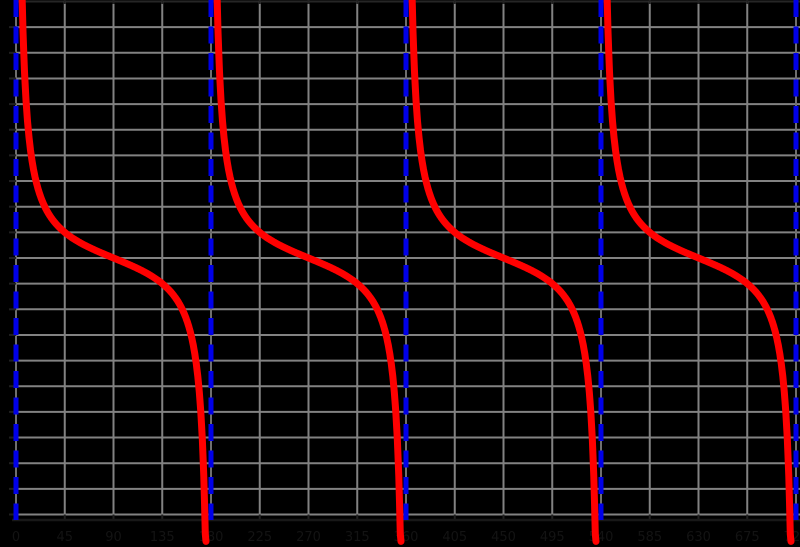 Image resolution: width=800 pixels, height=547 pixels. Describe the element at coordinates (503, 537) in the screenshot. I see `x-tick-label: 450` at that location.